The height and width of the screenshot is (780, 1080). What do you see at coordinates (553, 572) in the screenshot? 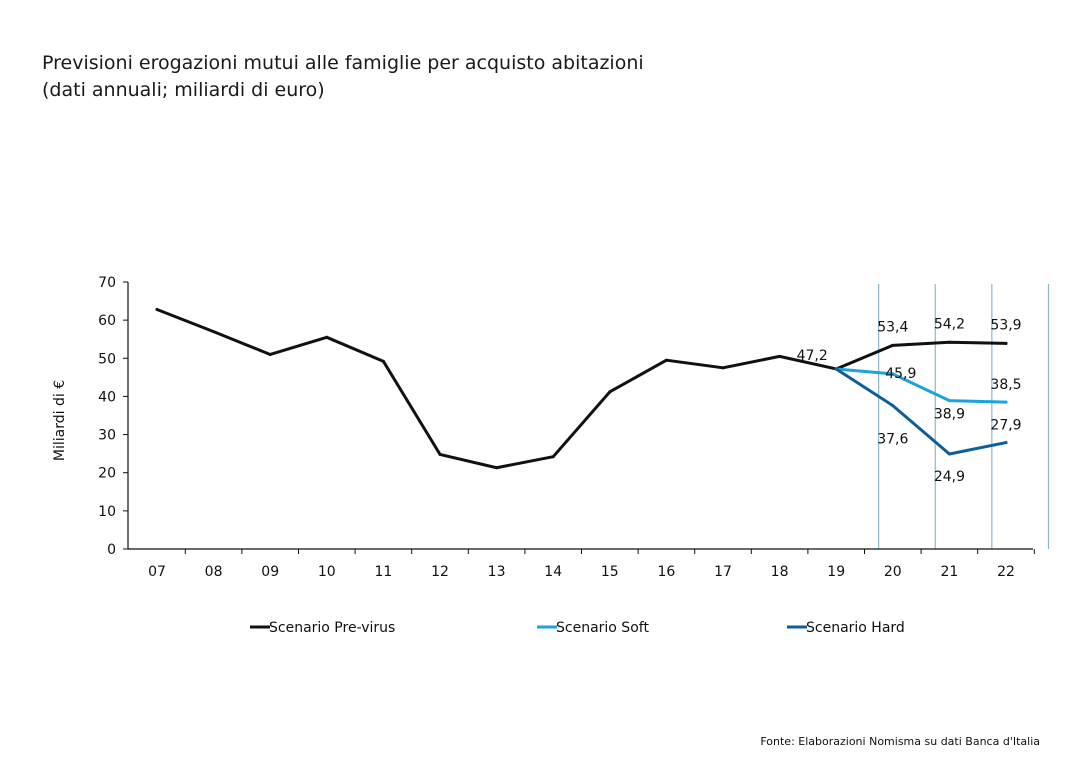
I see `x-tick-label-14: 14` at bounding box center [553, 572].